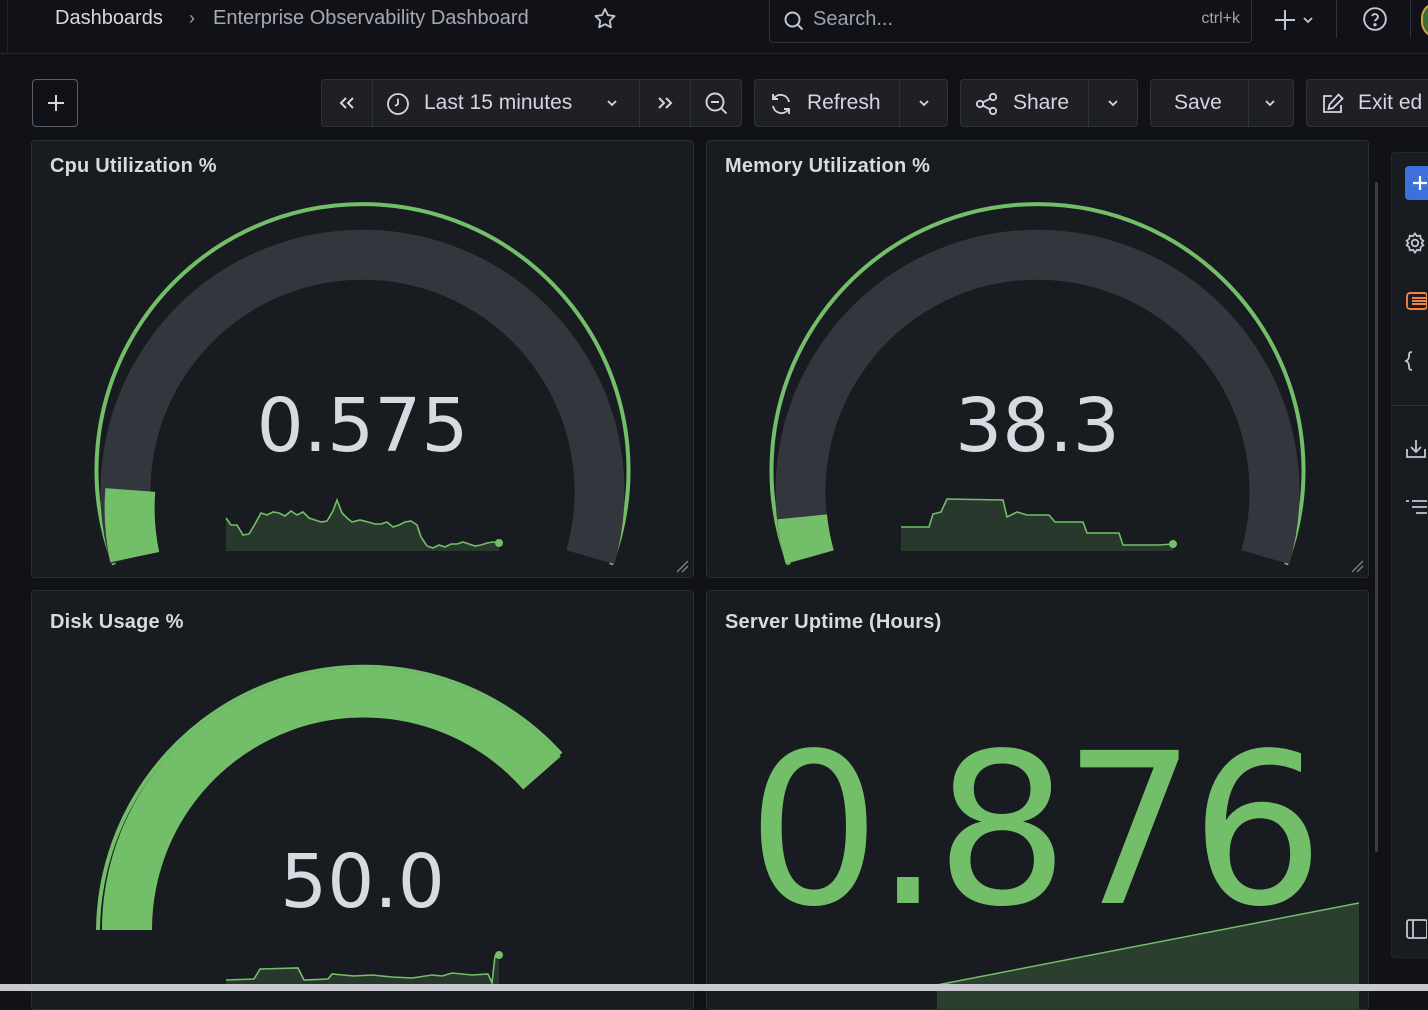  Describe the element at coordinates (1424, 20) in the screenshot. I see `avatar` at that location.